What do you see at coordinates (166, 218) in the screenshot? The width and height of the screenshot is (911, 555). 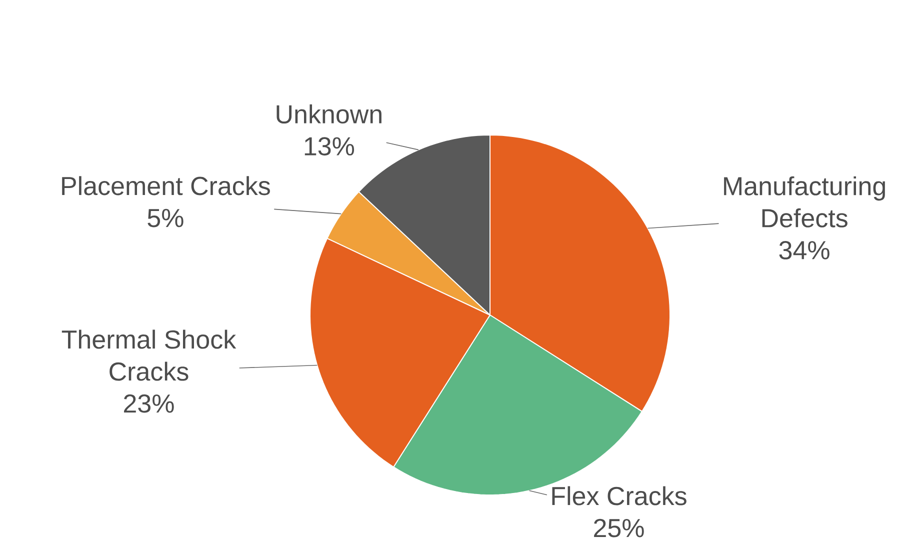 I see `data-label: 5%` at bounding box center [166, 218].